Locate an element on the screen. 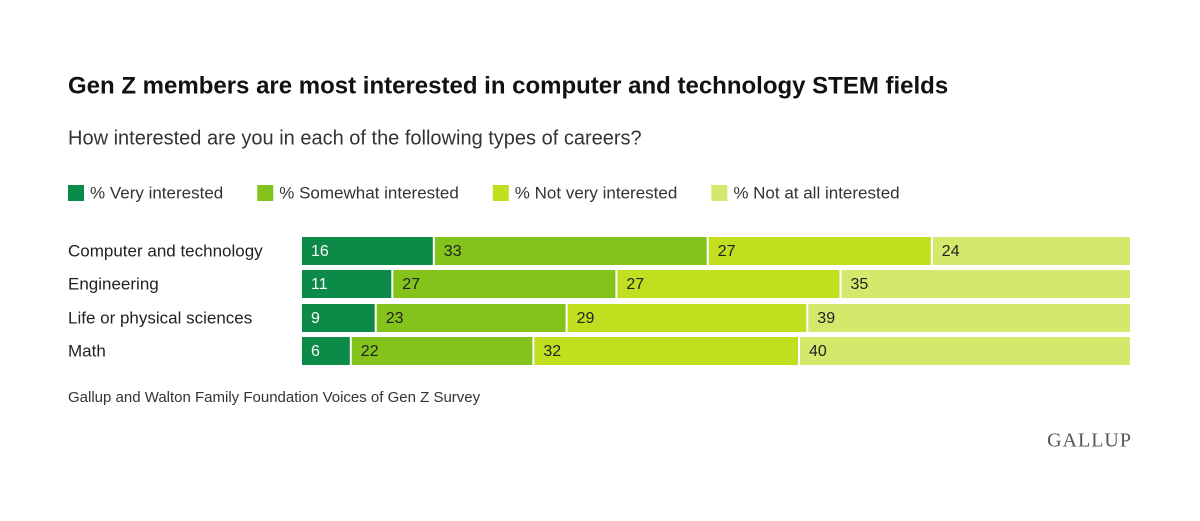  value-label: 40 is located at coordinates (818, 351).